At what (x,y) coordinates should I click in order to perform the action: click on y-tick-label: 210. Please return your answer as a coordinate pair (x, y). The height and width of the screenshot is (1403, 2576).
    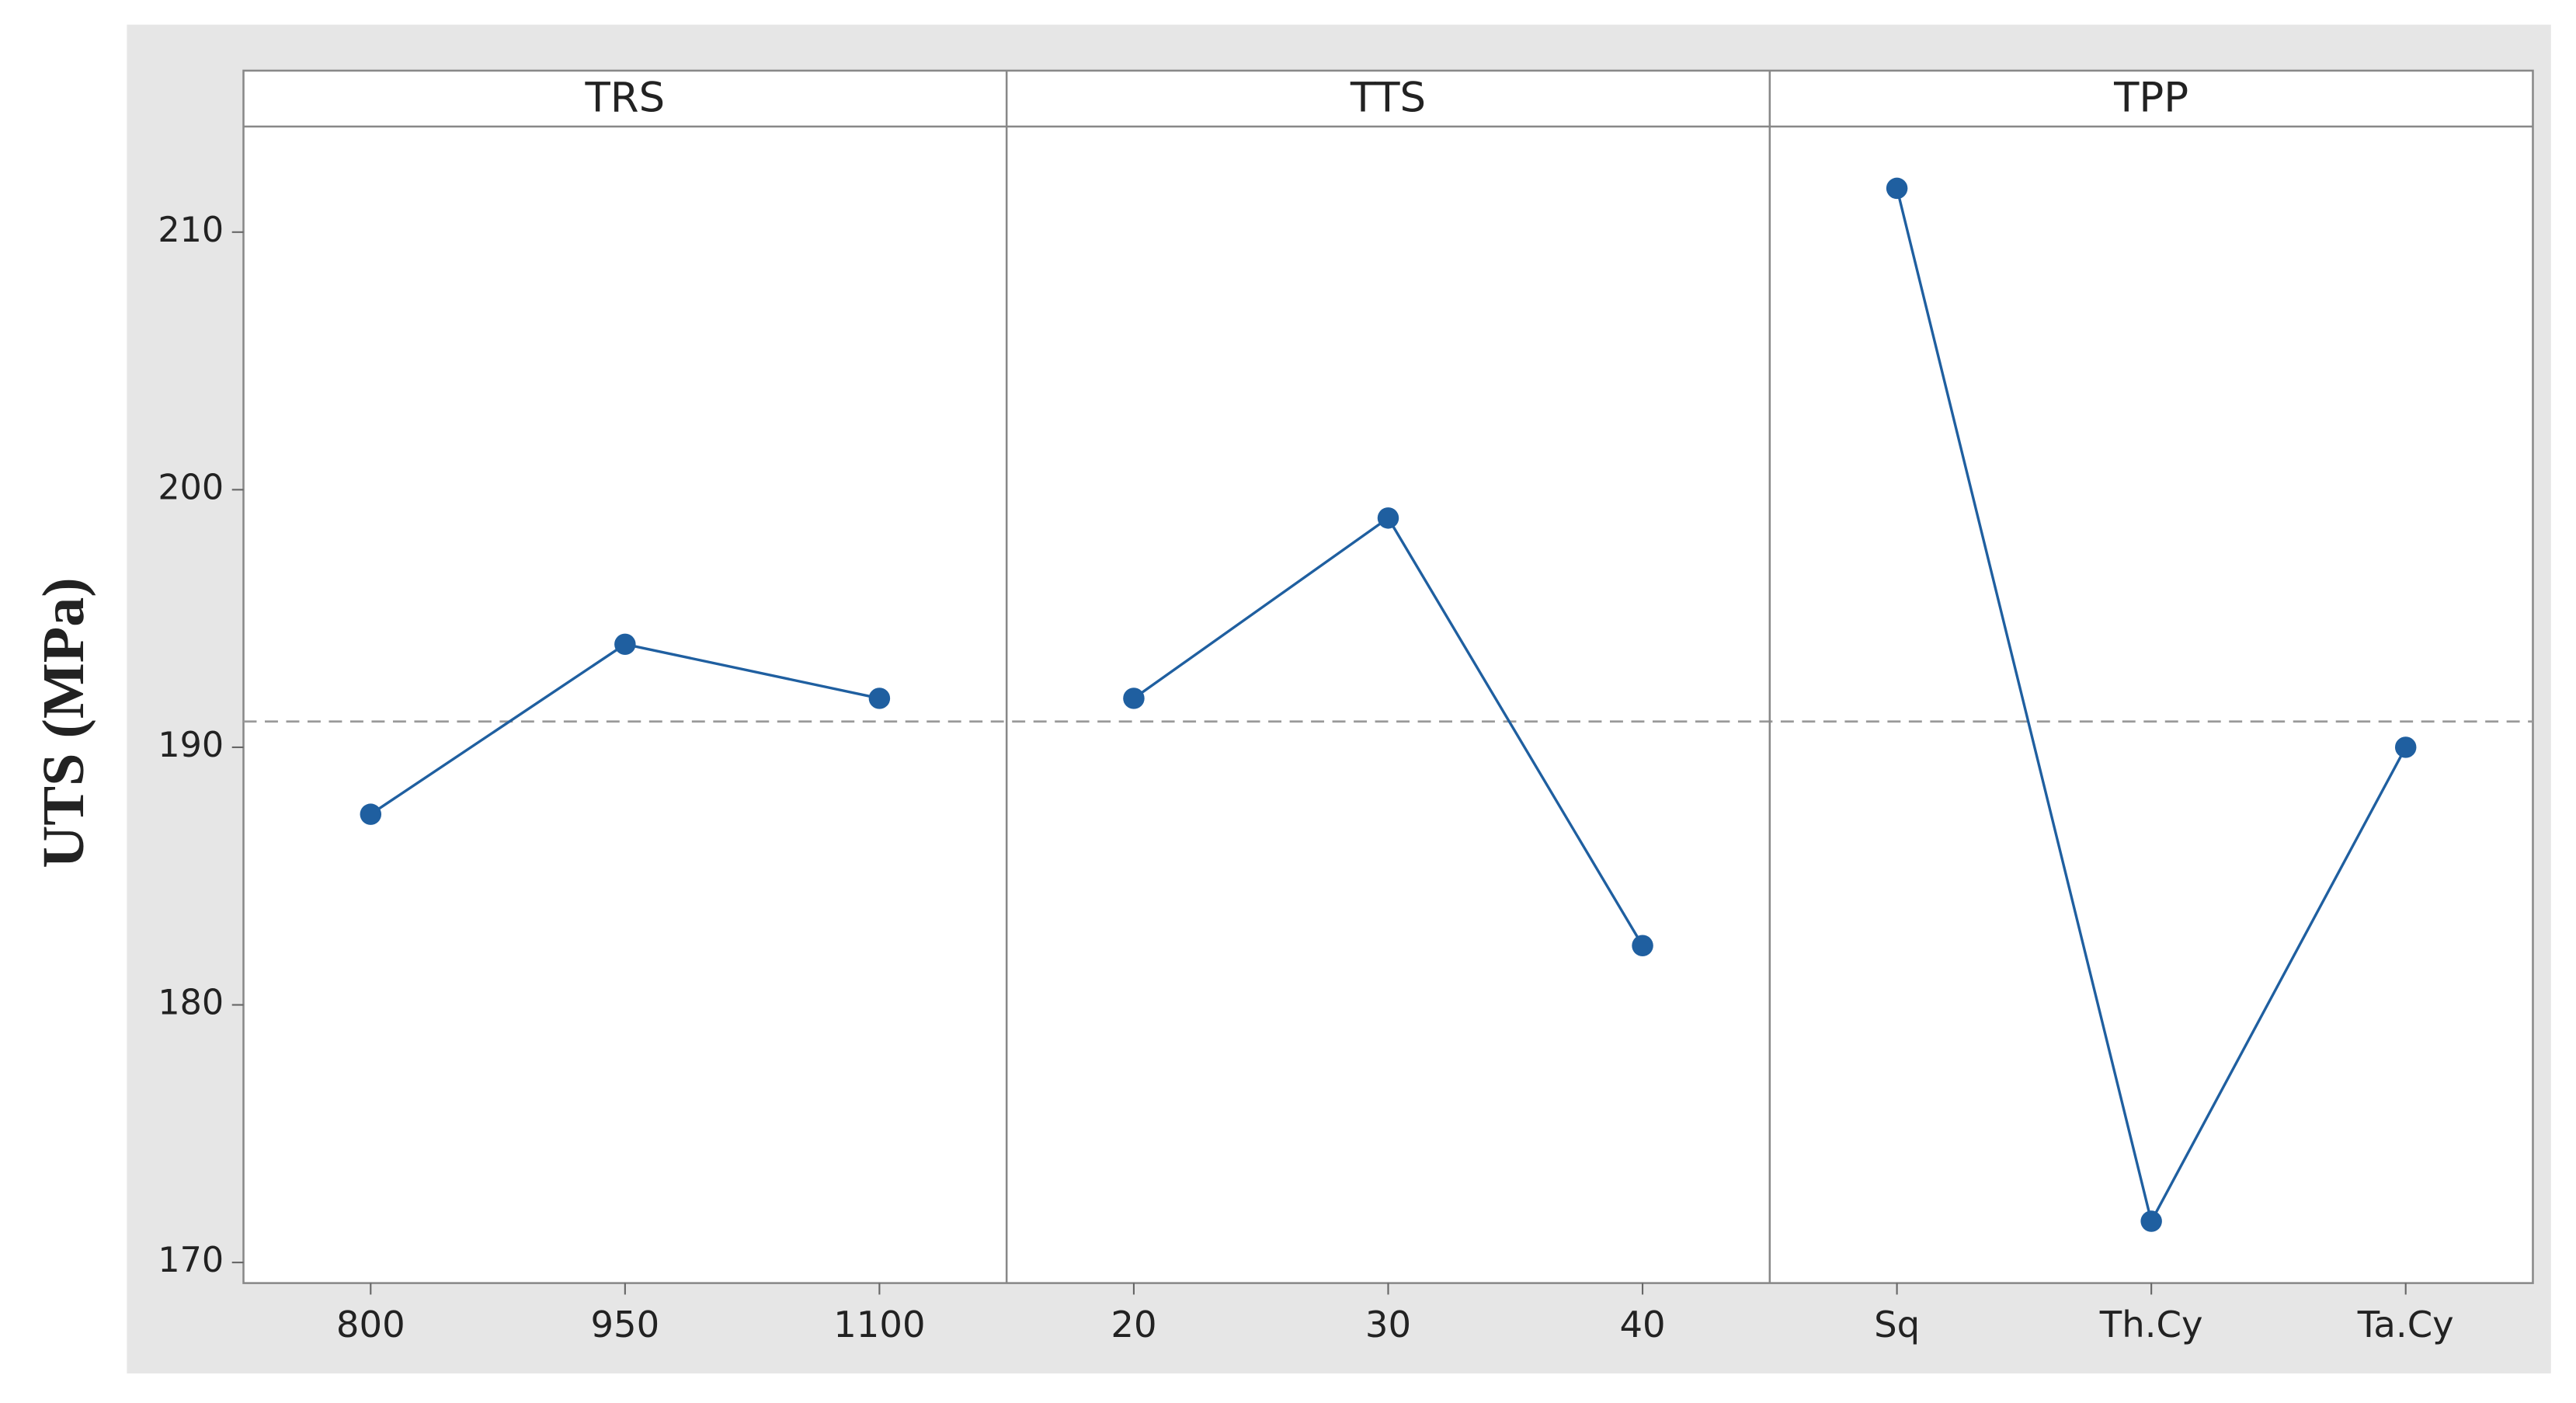
    Looking at the image, I should click on (191, 230).